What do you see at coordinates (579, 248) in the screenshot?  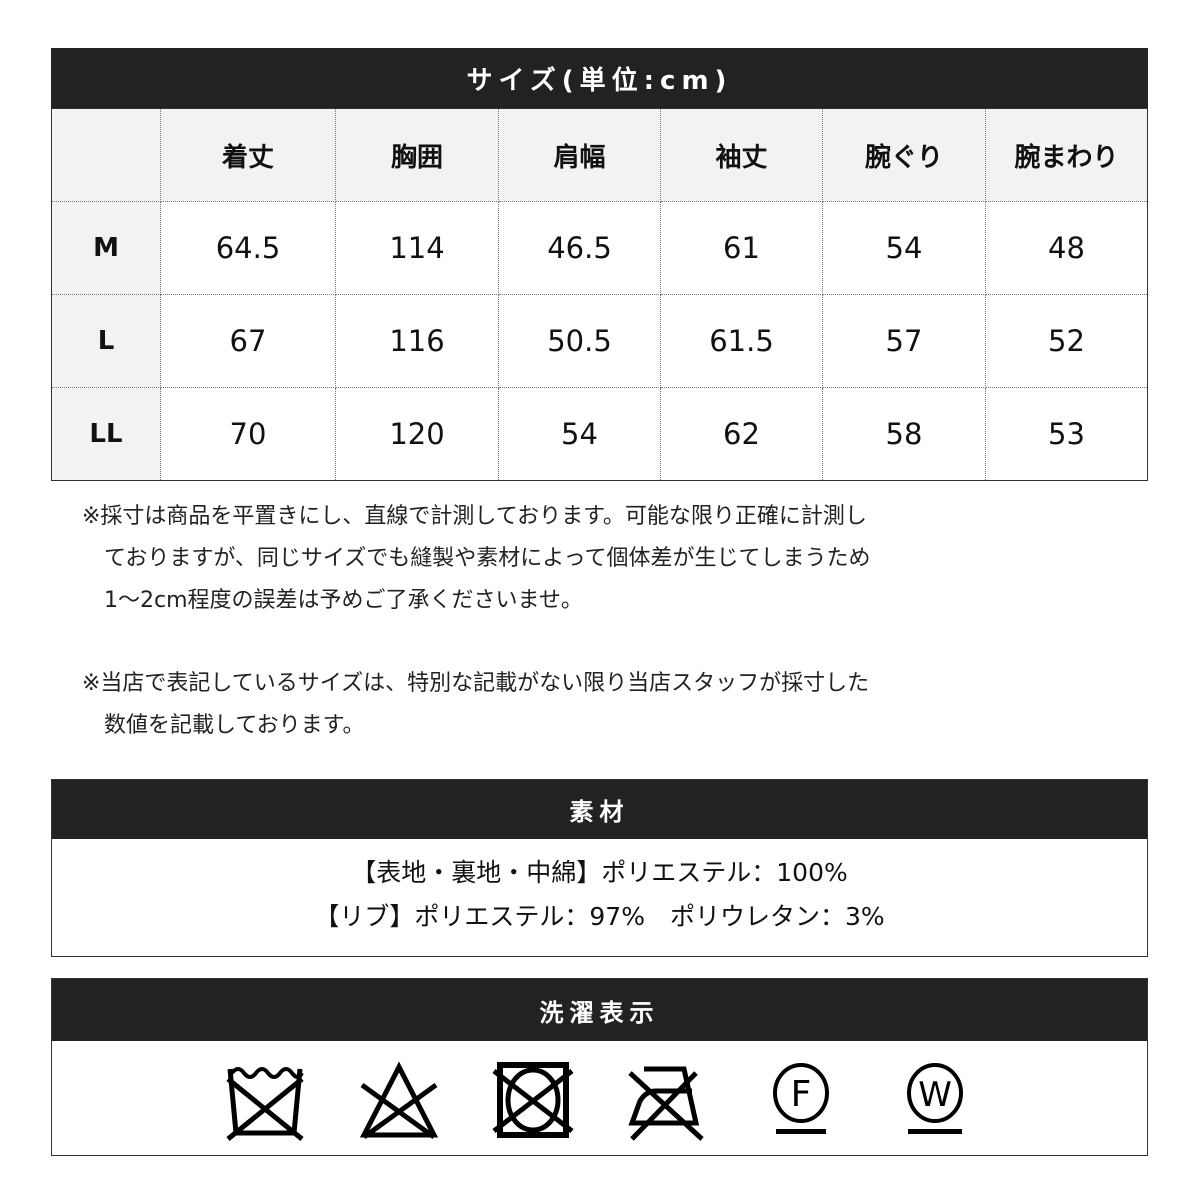 I see `cell: 46.5` at bounding box center [579, 248].